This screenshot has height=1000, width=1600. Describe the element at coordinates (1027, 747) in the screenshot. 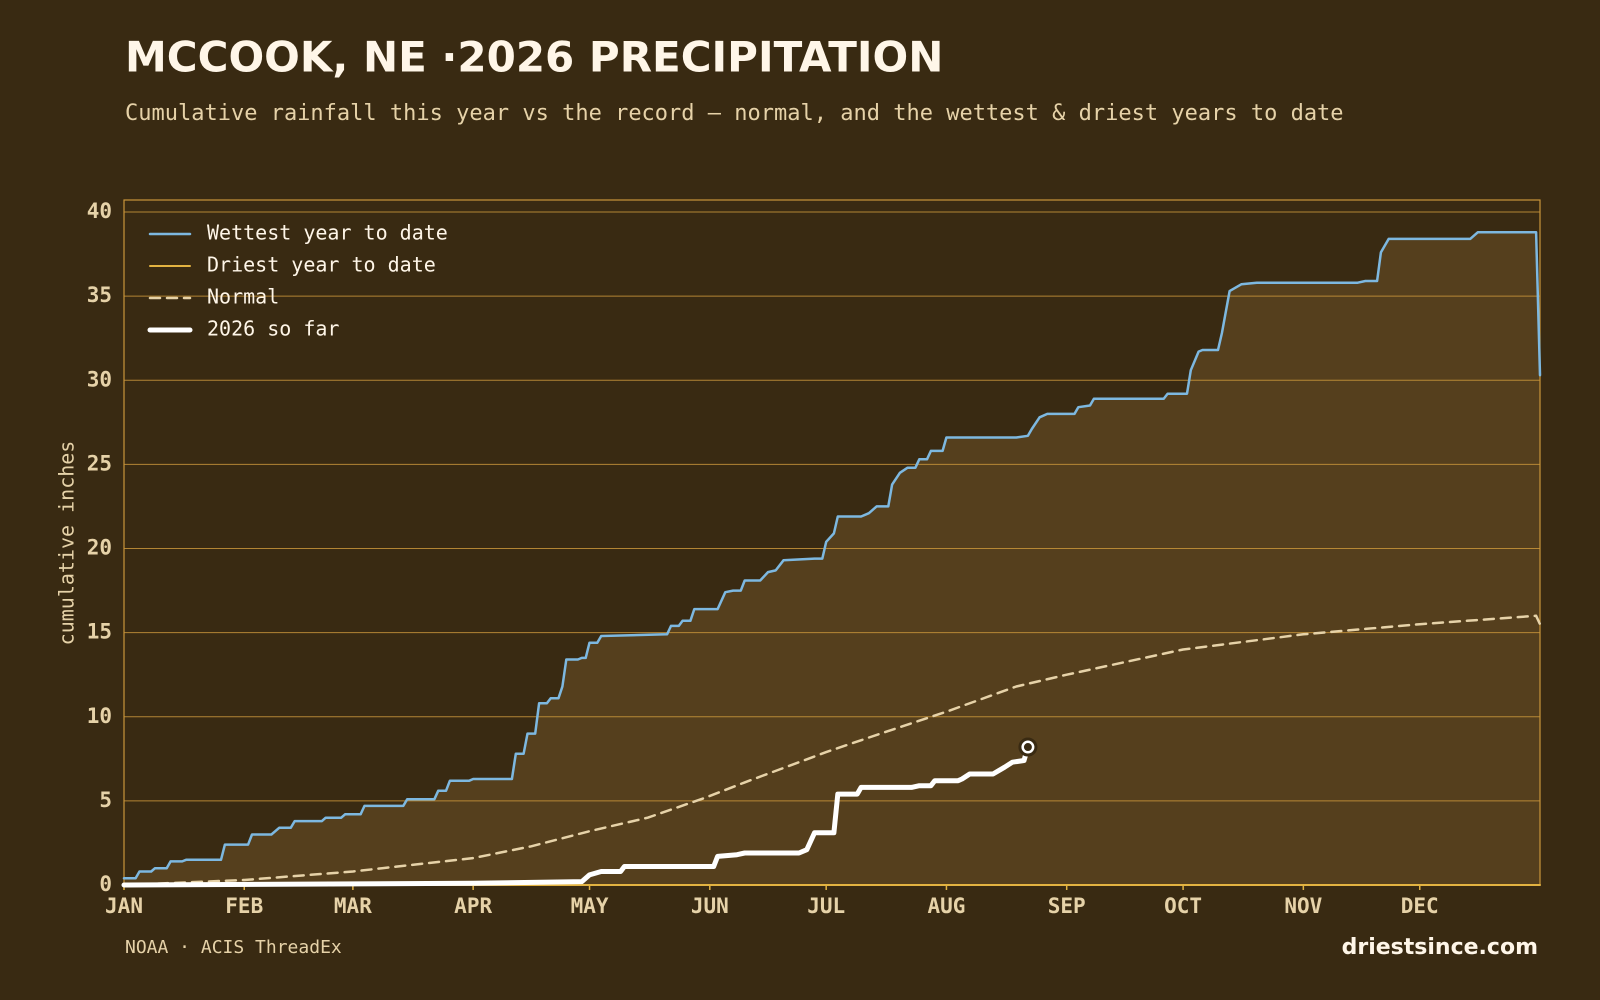

I see `end-marker-dot` at that location.